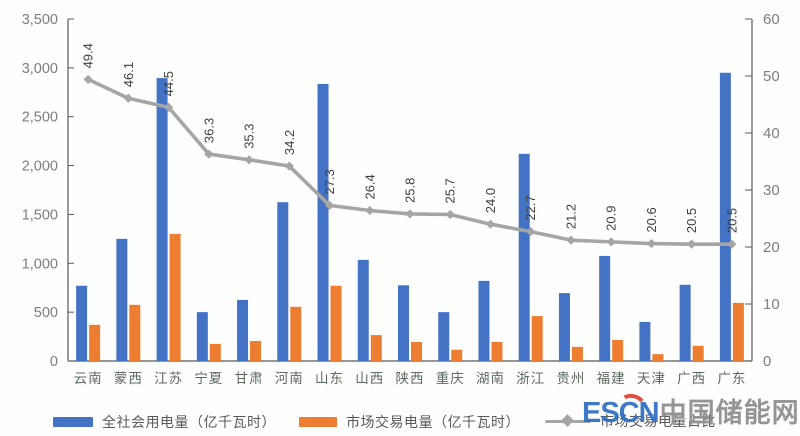 The image size is (800, 436). Describe the element at coordinates (771, 76) in the screenshot. I see `right-axis-tick-label: 50` at that location.